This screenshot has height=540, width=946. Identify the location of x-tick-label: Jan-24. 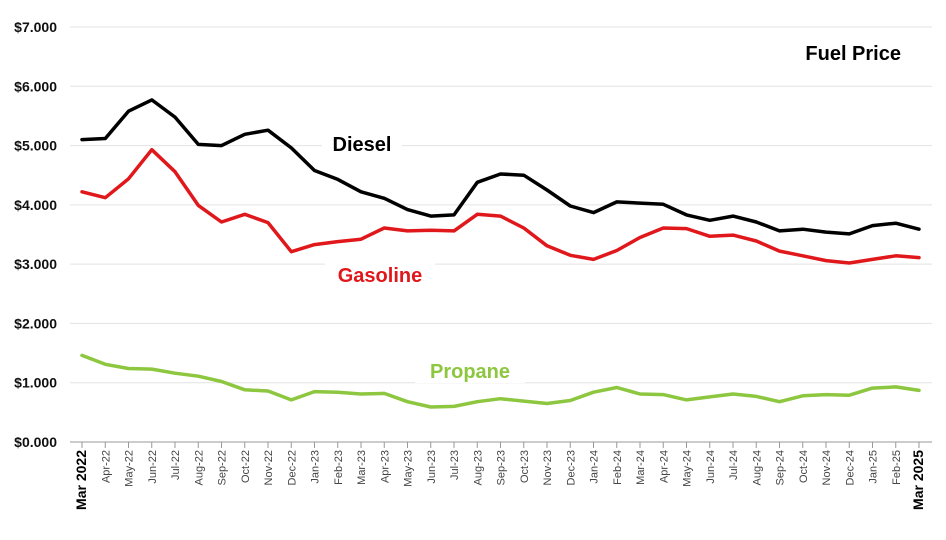
(595, 467).